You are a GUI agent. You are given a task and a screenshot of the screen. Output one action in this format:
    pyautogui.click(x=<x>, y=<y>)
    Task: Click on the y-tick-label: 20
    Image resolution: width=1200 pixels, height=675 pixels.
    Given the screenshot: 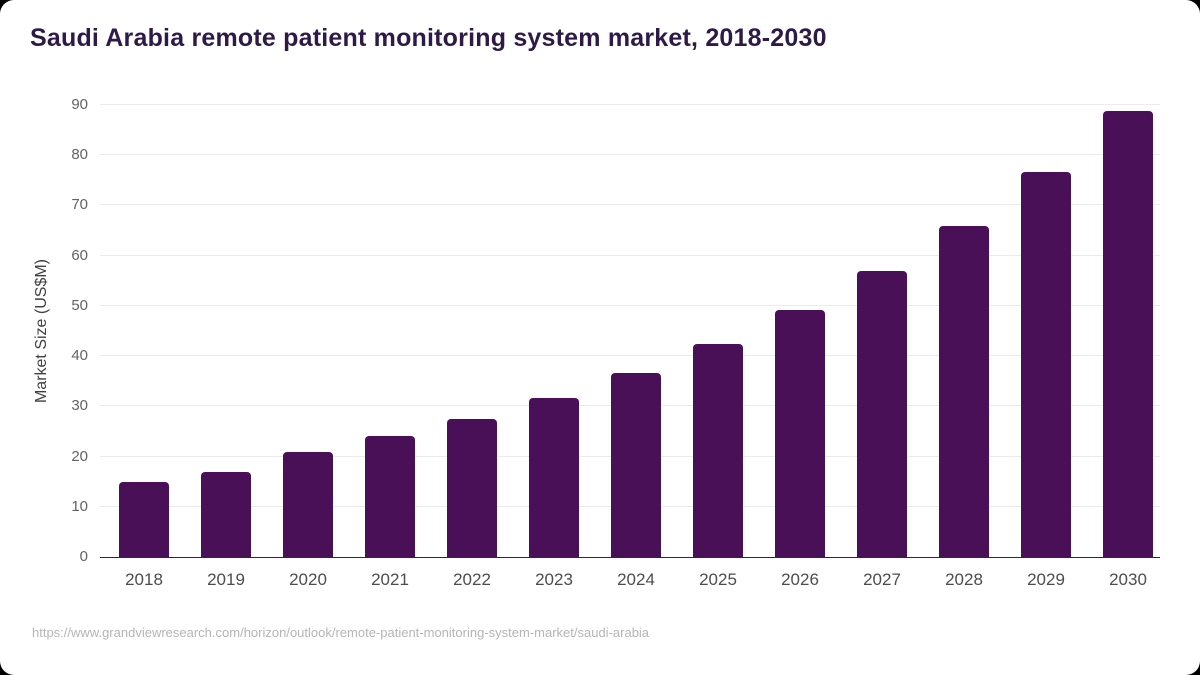 What is the action you would take?
    pyautogui.click(x=79, y=456)
    